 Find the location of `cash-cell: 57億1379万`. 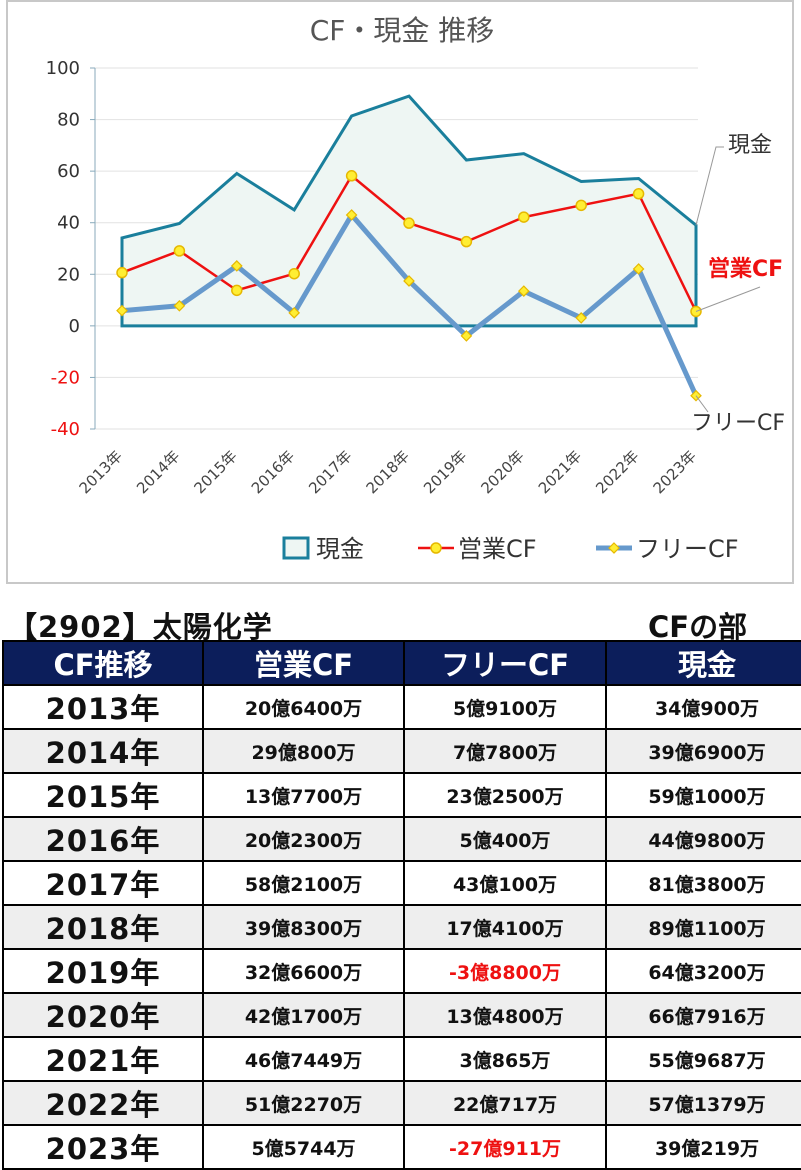

cash-cell: 57億1379万 is located at coordinates (703, 1103).